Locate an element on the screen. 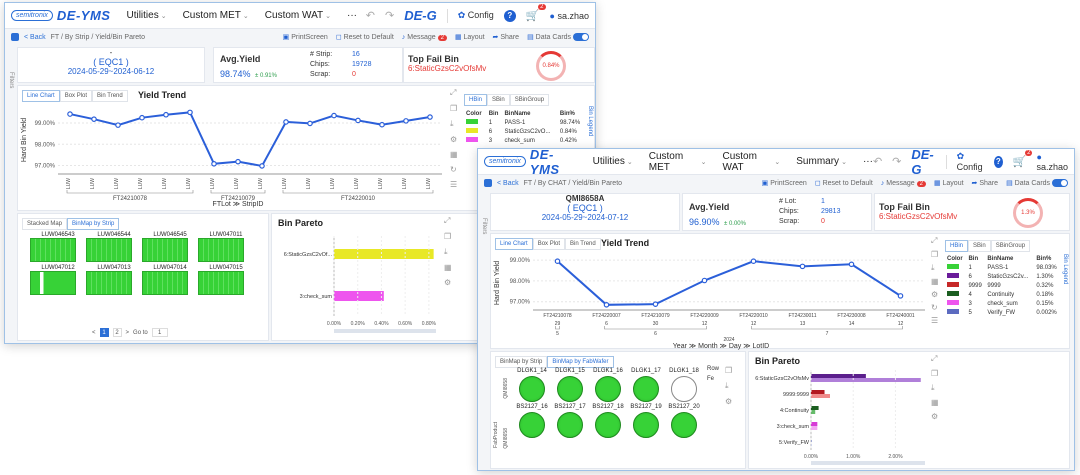 The image size is (1080, 475). tab-line-chart: Line Chart is located at coordinates (41, 96).